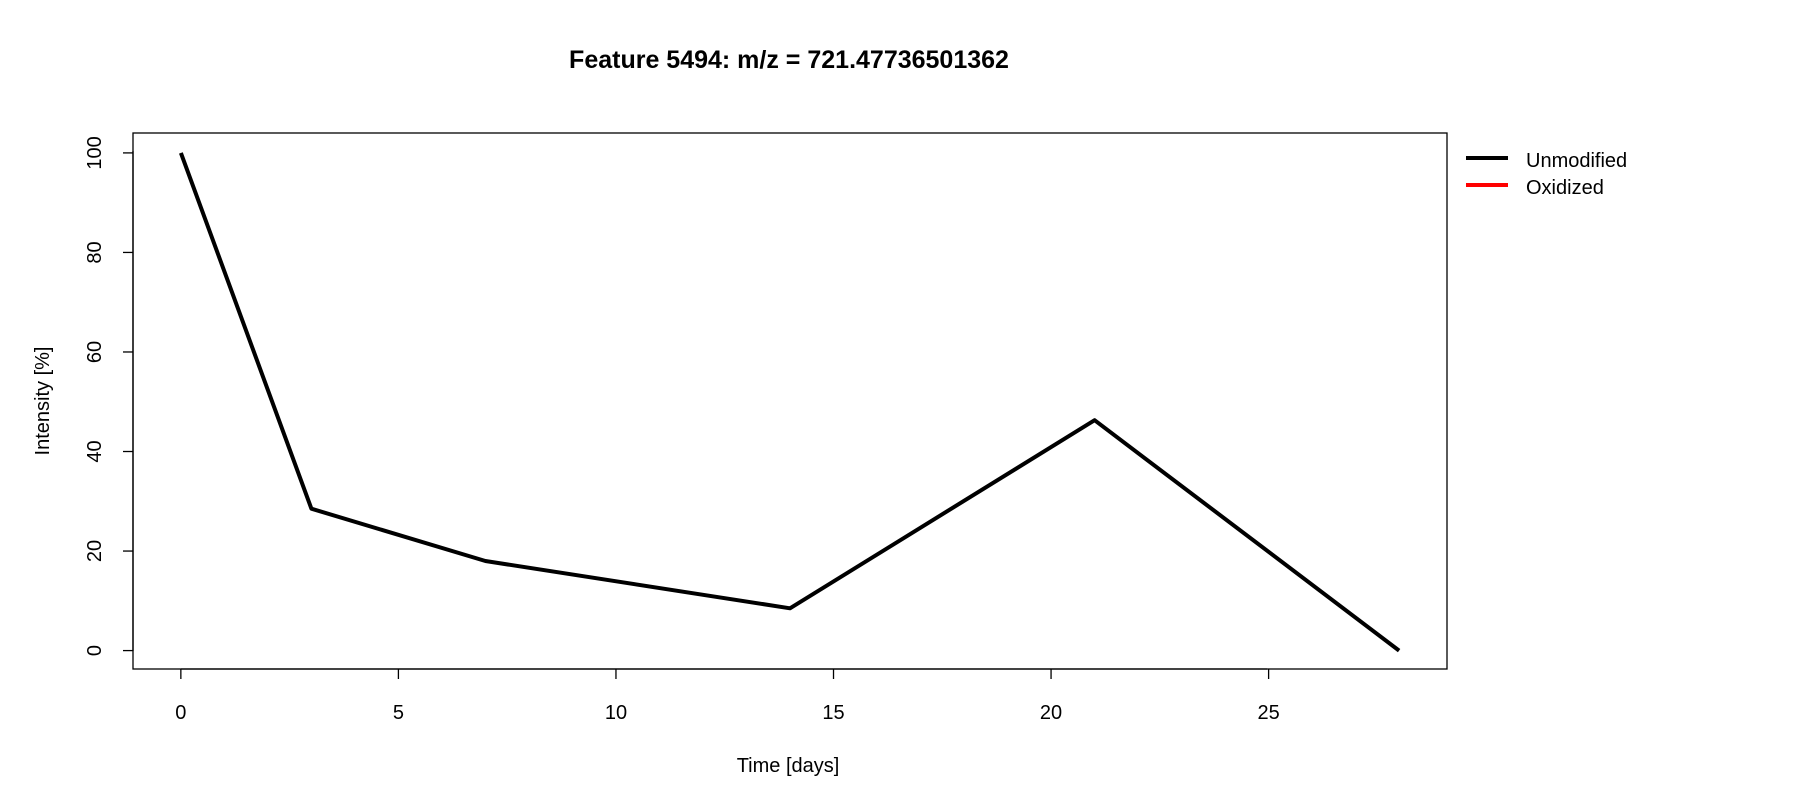 The height and width of the screenshot is (800, 1800). I want to click on y-tick-label: 60, so click(95, 352).